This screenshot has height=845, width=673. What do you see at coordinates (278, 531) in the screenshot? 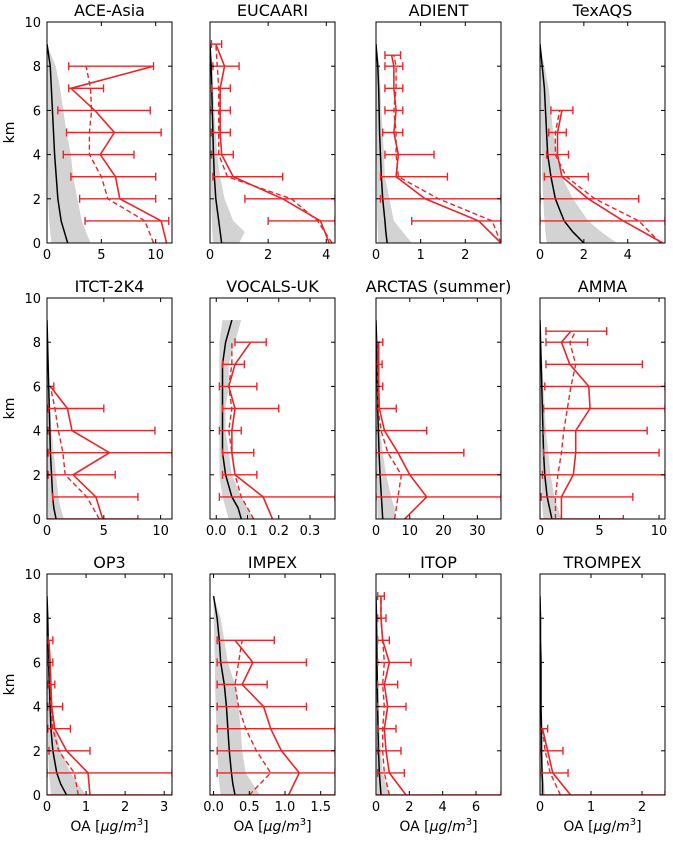
I see `x-tick-label: 0.2` at bounding box center [278, 531].